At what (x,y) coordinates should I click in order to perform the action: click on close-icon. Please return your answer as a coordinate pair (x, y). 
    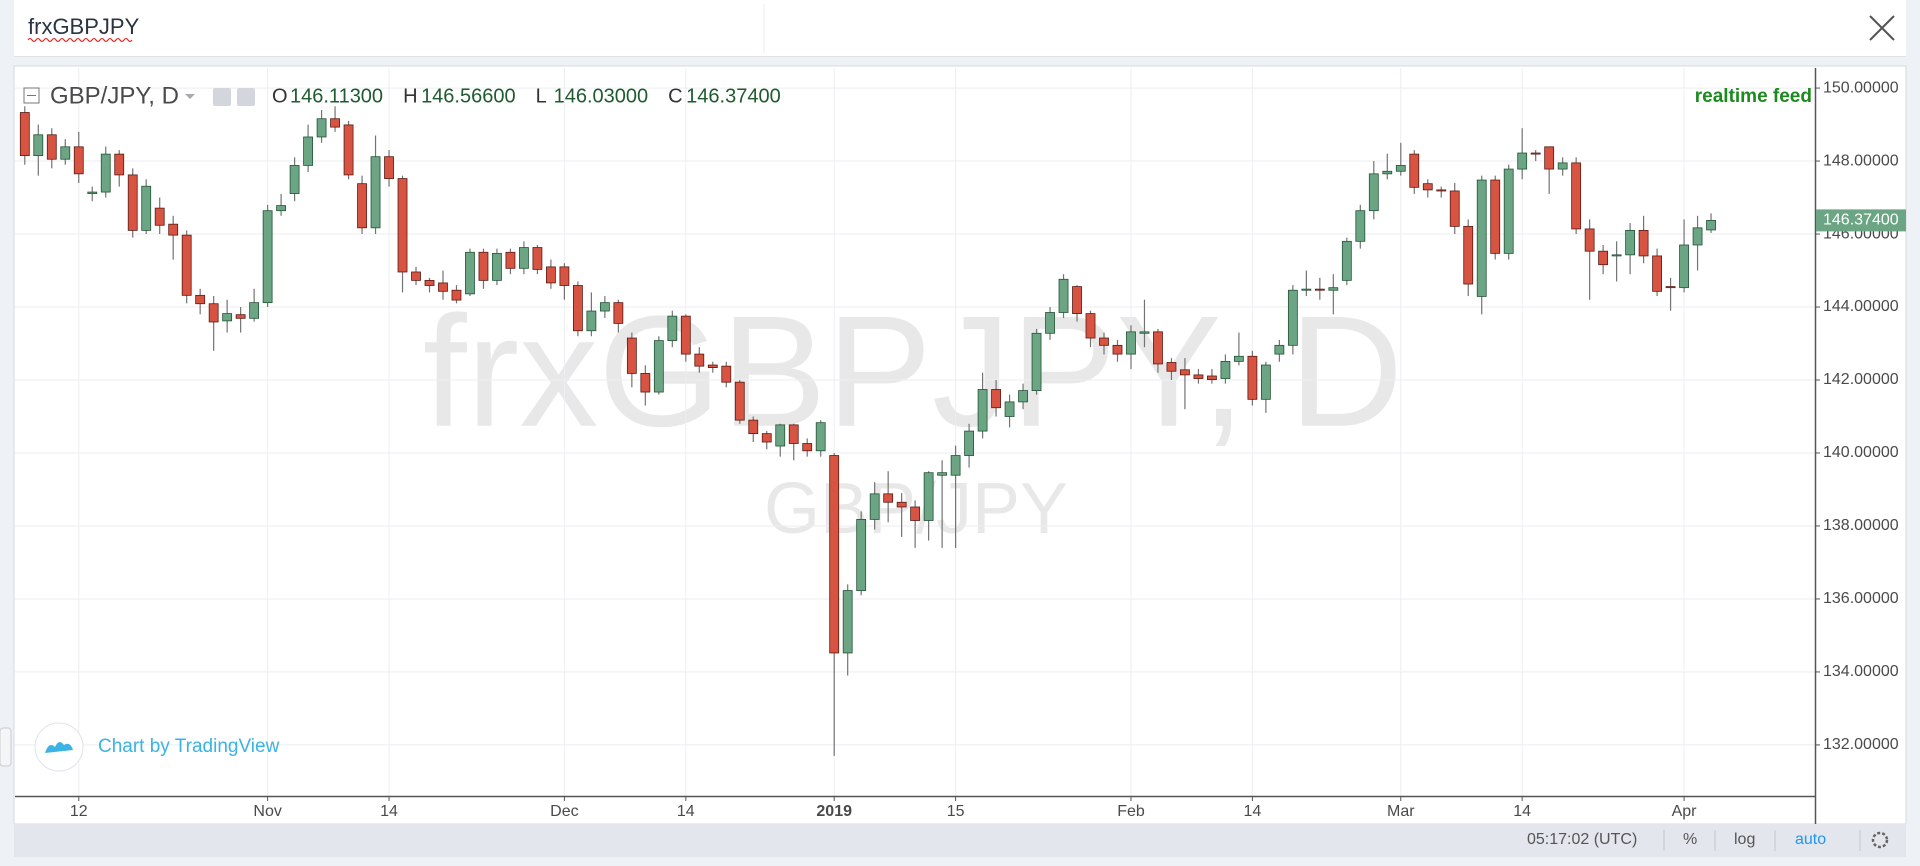
    Looking at the image, I should click on (1882, 28).